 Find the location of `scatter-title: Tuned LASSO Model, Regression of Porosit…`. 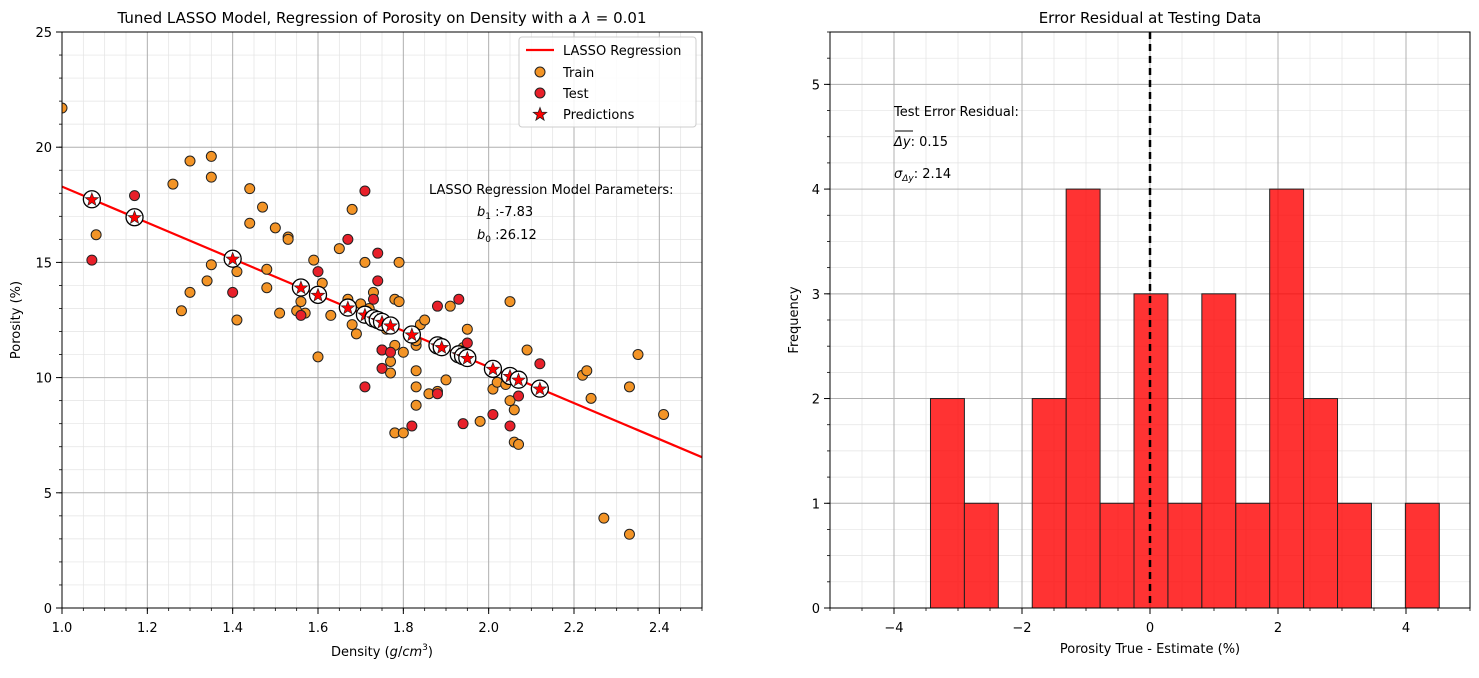

scatter-title: Tuned LASSO Model, Regression of Porosit… is located at coordinates (381, 18).